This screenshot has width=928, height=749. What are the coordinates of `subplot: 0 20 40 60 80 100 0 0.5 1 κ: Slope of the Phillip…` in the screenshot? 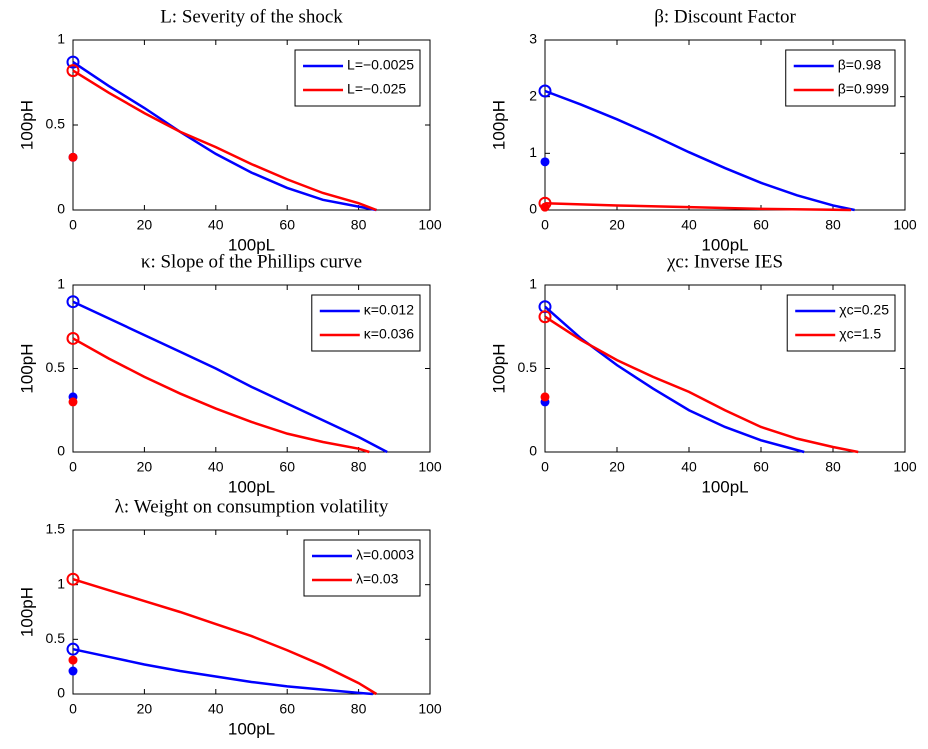 It's located at (229, 373).